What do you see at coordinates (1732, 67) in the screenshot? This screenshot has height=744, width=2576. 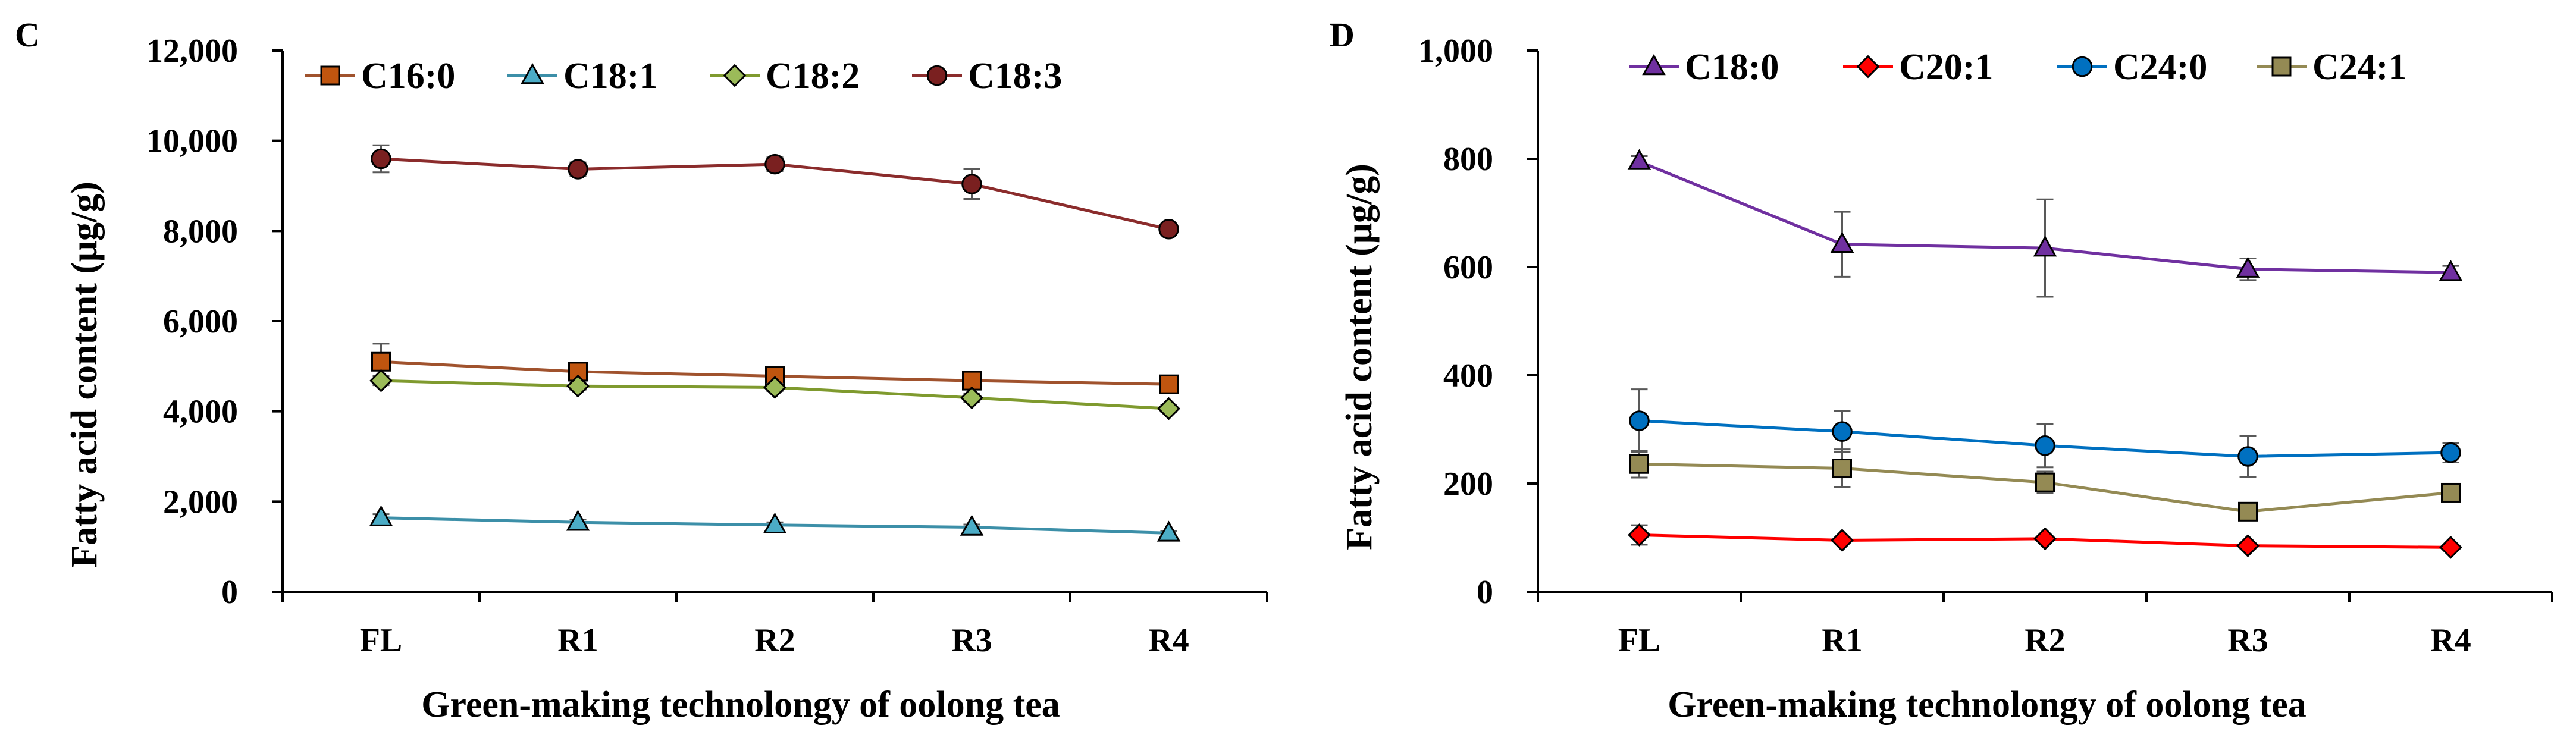 I see `legend-label: C18:0` at bounding box center [1732, 67].